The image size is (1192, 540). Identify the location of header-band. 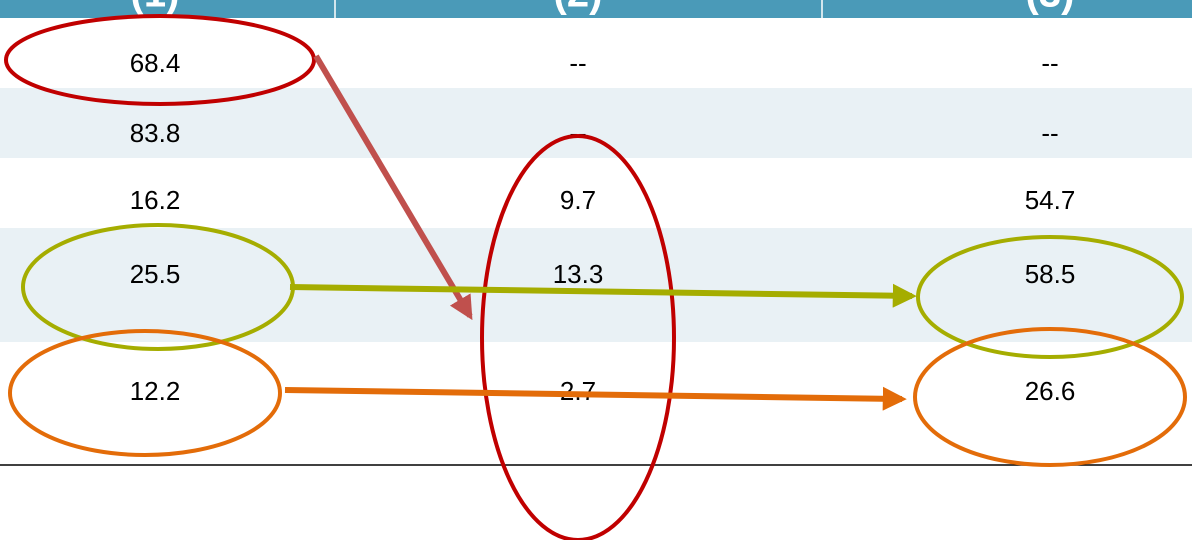
(596, 9).